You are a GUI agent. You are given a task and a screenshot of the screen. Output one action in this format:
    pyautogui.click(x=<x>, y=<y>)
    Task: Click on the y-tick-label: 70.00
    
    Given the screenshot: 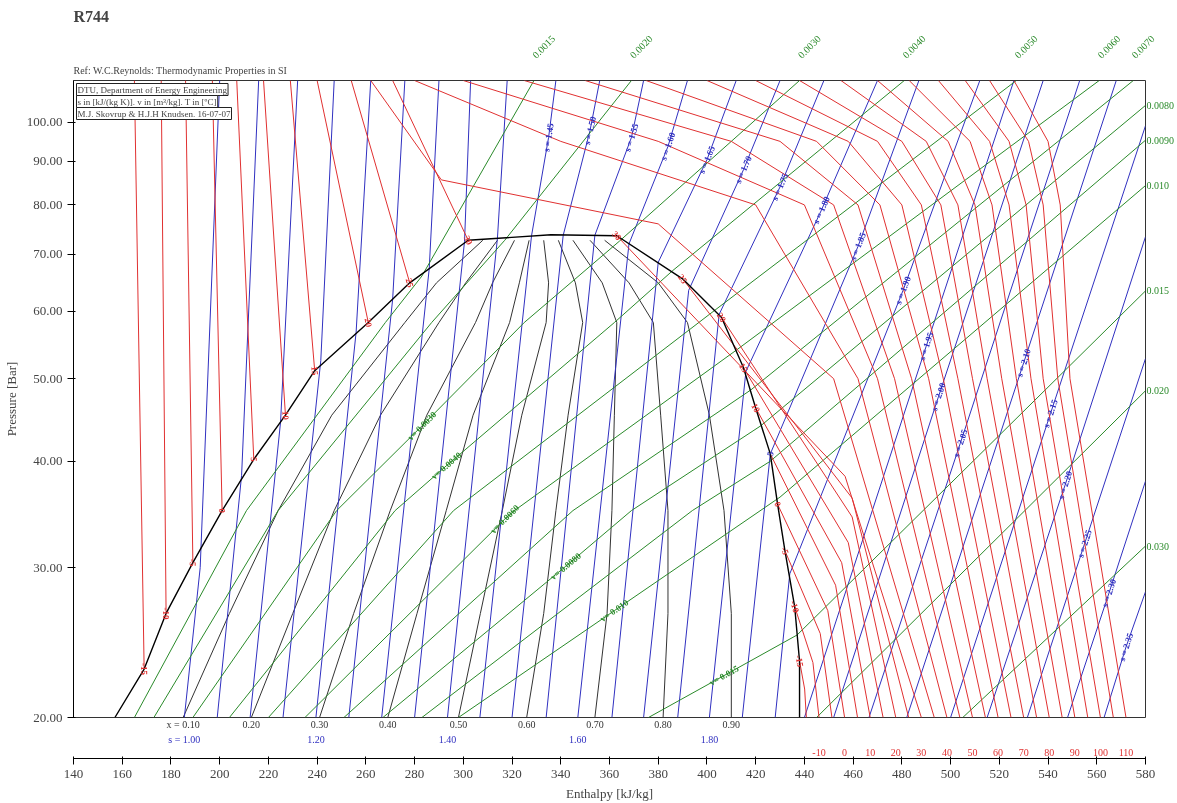 What is the action you would take?
    pyautogui.click(x=48, y=254)
    